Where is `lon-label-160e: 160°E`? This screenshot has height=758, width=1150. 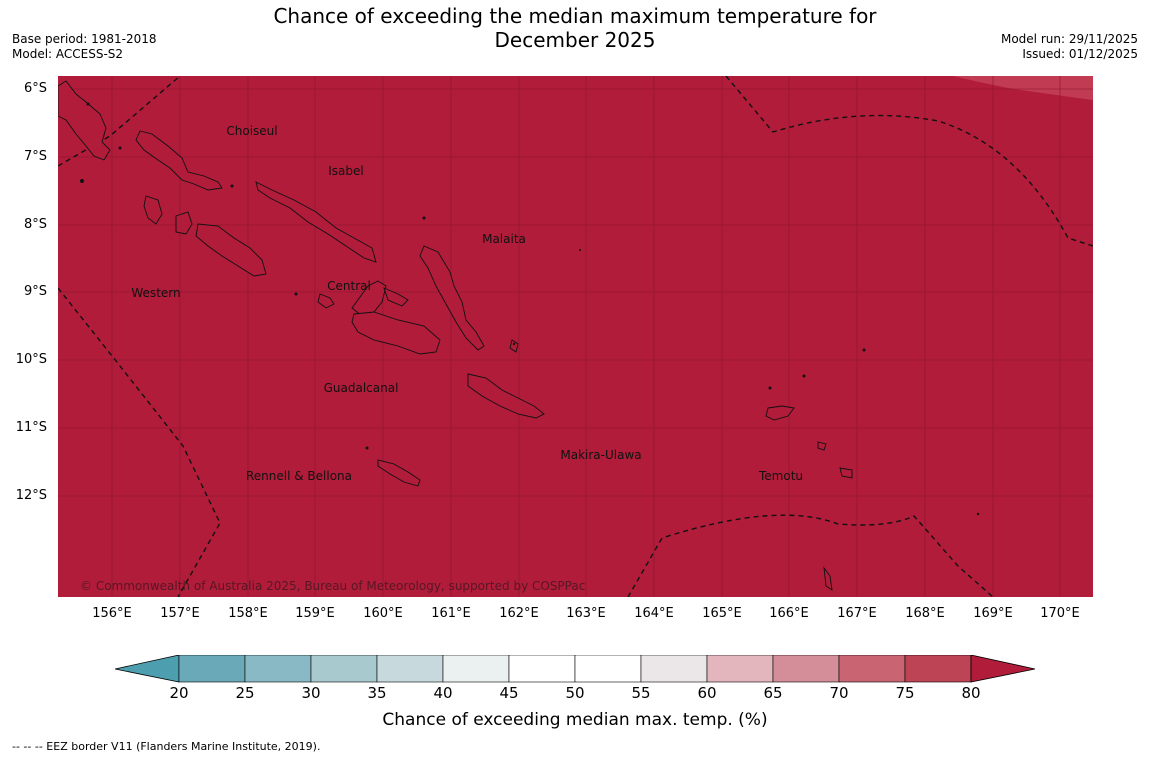
lon-label-160e: 160°E is located at coordinates (383, 613).